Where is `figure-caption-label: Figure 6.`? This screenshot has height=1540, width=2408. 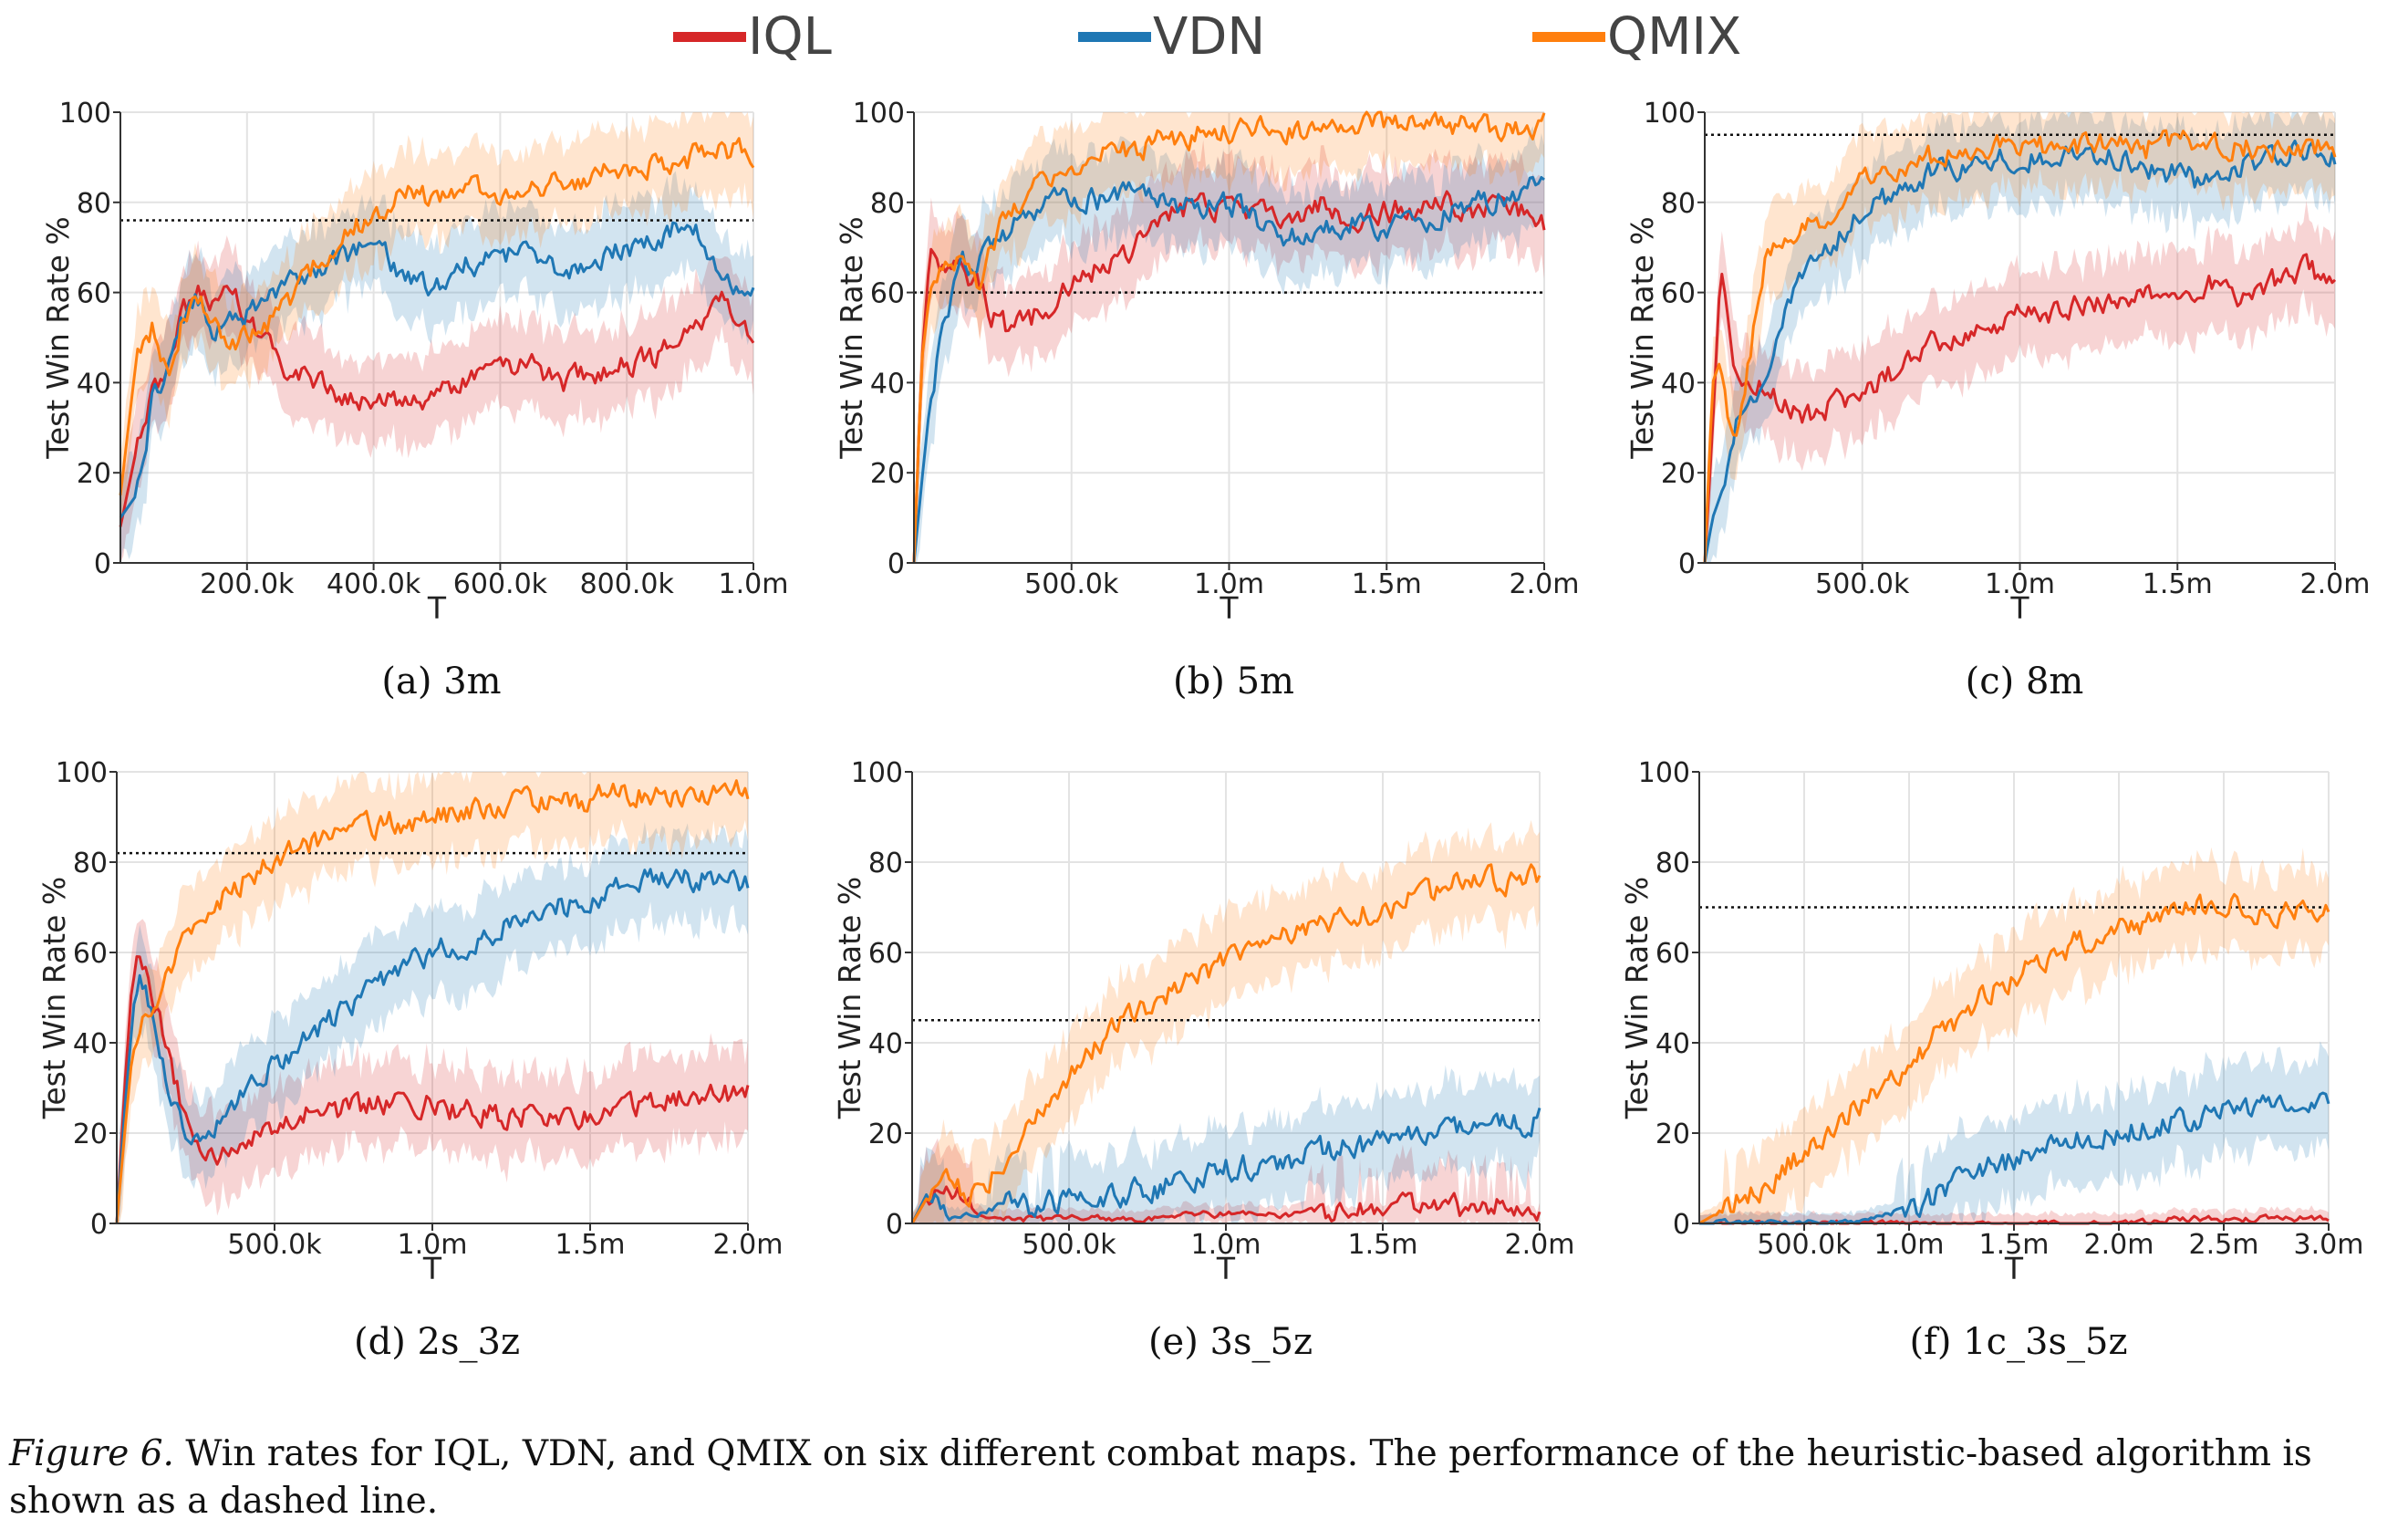
figure-caption-label: Figure 6. is located at coordinates (92, 1453).